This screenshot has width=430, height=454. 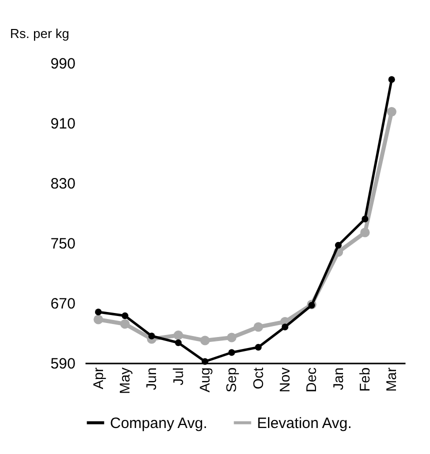 What do you see at coordinates (391, 379) in the screenshot?
I see `x-tick-label: Mar` at bounding box center [391, 379].